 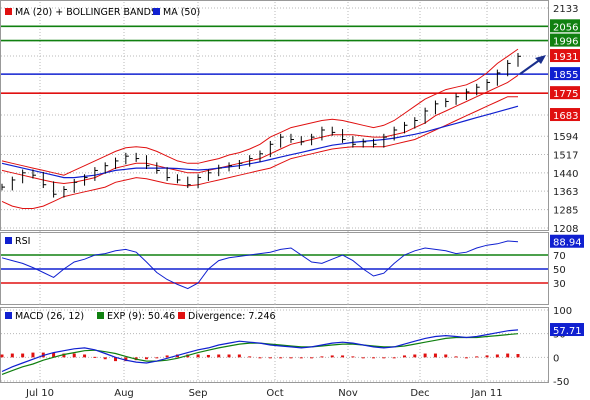 What do you see at coordinates (565, 9) in the screenshot?
I see `y-tick-label: 2133` at bounding box center [565, 9].